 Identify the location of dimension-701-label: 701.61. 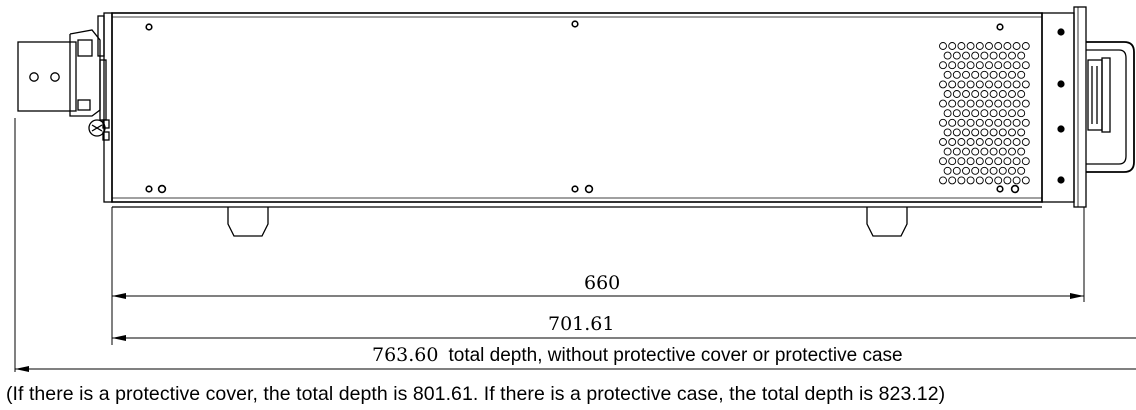
(581, 324).